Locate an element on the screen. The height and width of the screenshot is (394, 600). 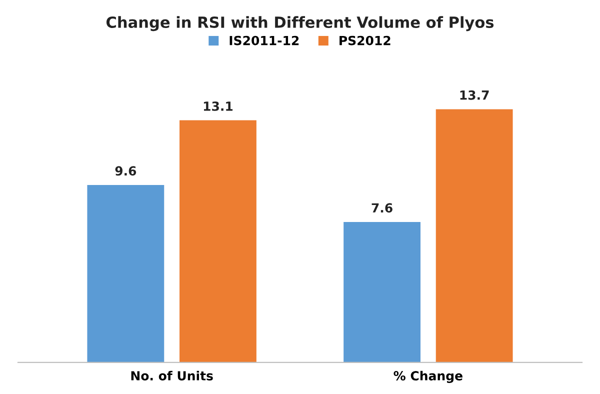
legend-label: IS2011-12 is located at coordinates (264, 41).